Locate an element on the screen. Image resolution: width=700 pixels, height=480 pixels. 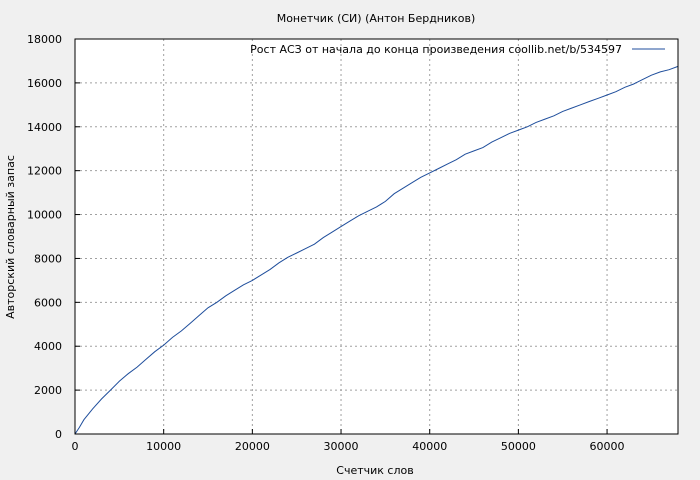
y-tick-label: 8000 is located at coordinates (48, 258).